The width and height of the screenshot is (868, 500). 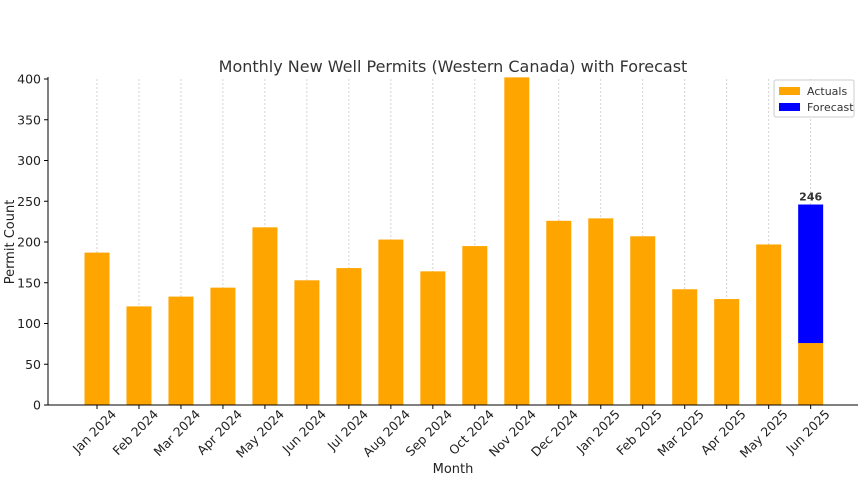 What do you see at coordinates (827, 91) in the screenshot?
I see `legend-label-actuals: Actuals` at bounding box center [827, 91].